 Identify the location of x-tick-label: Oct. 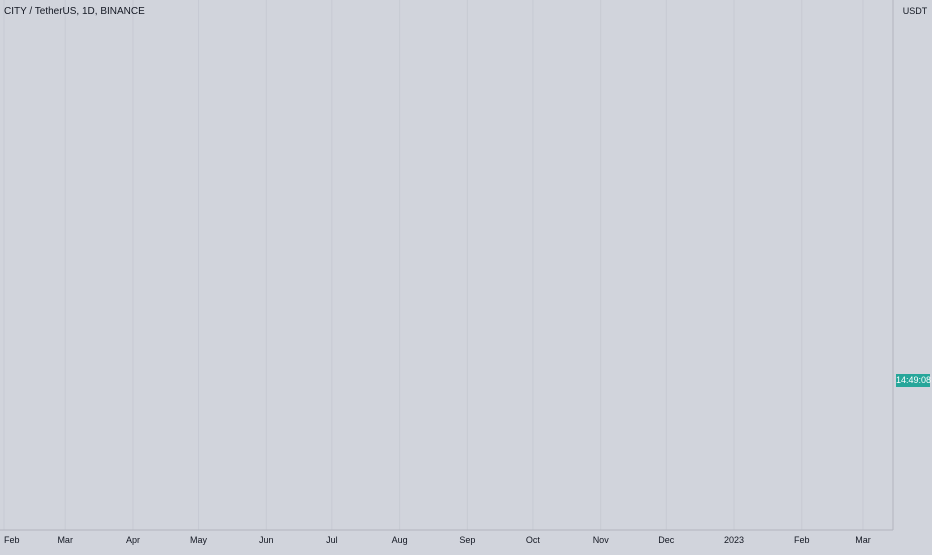
(533, 540).